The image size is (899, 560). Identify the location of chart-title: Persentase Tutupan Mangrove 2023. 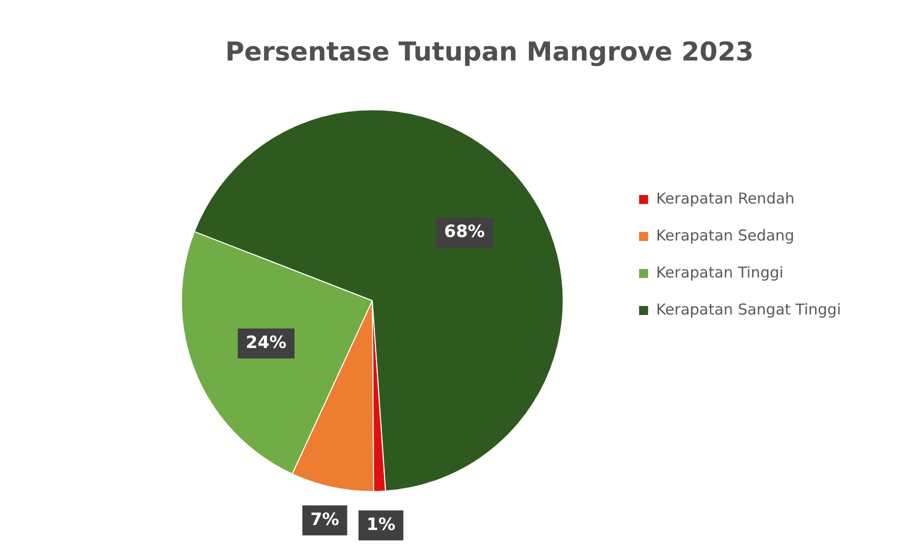
(489, 52).